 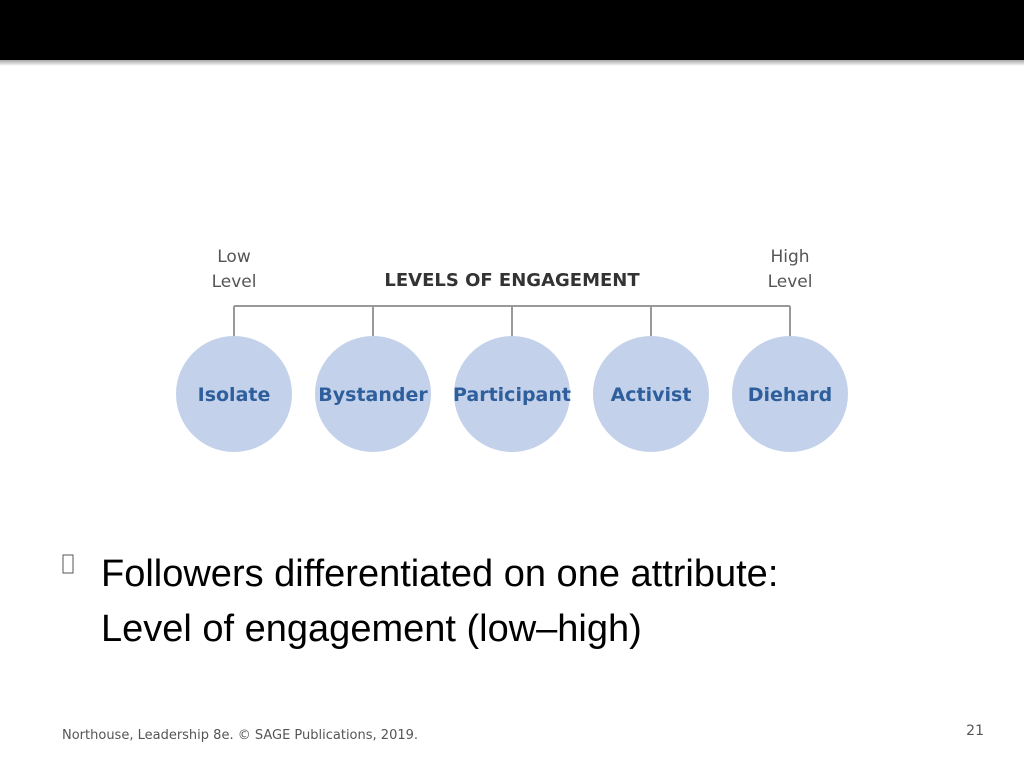 I want to click on header-shadow, so click(x=512, y=63).